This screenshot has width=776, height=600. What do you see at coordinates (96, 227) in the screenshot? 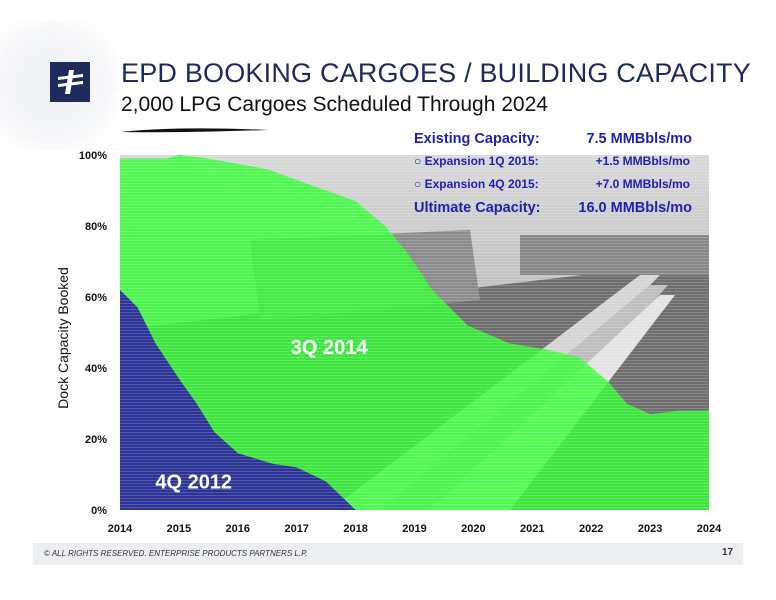
I see `y-tick-label: 80%` at bounding box center [96, 227].